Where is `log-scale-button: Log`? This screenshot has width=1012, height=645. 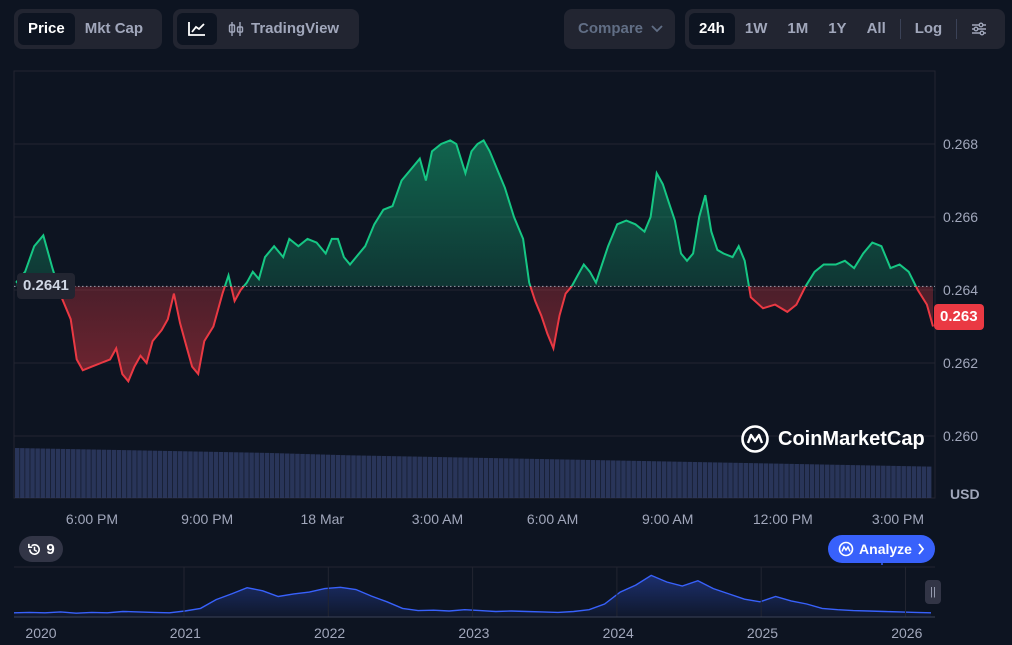
log-scale-button: Log is located at coordinates (928, 28).